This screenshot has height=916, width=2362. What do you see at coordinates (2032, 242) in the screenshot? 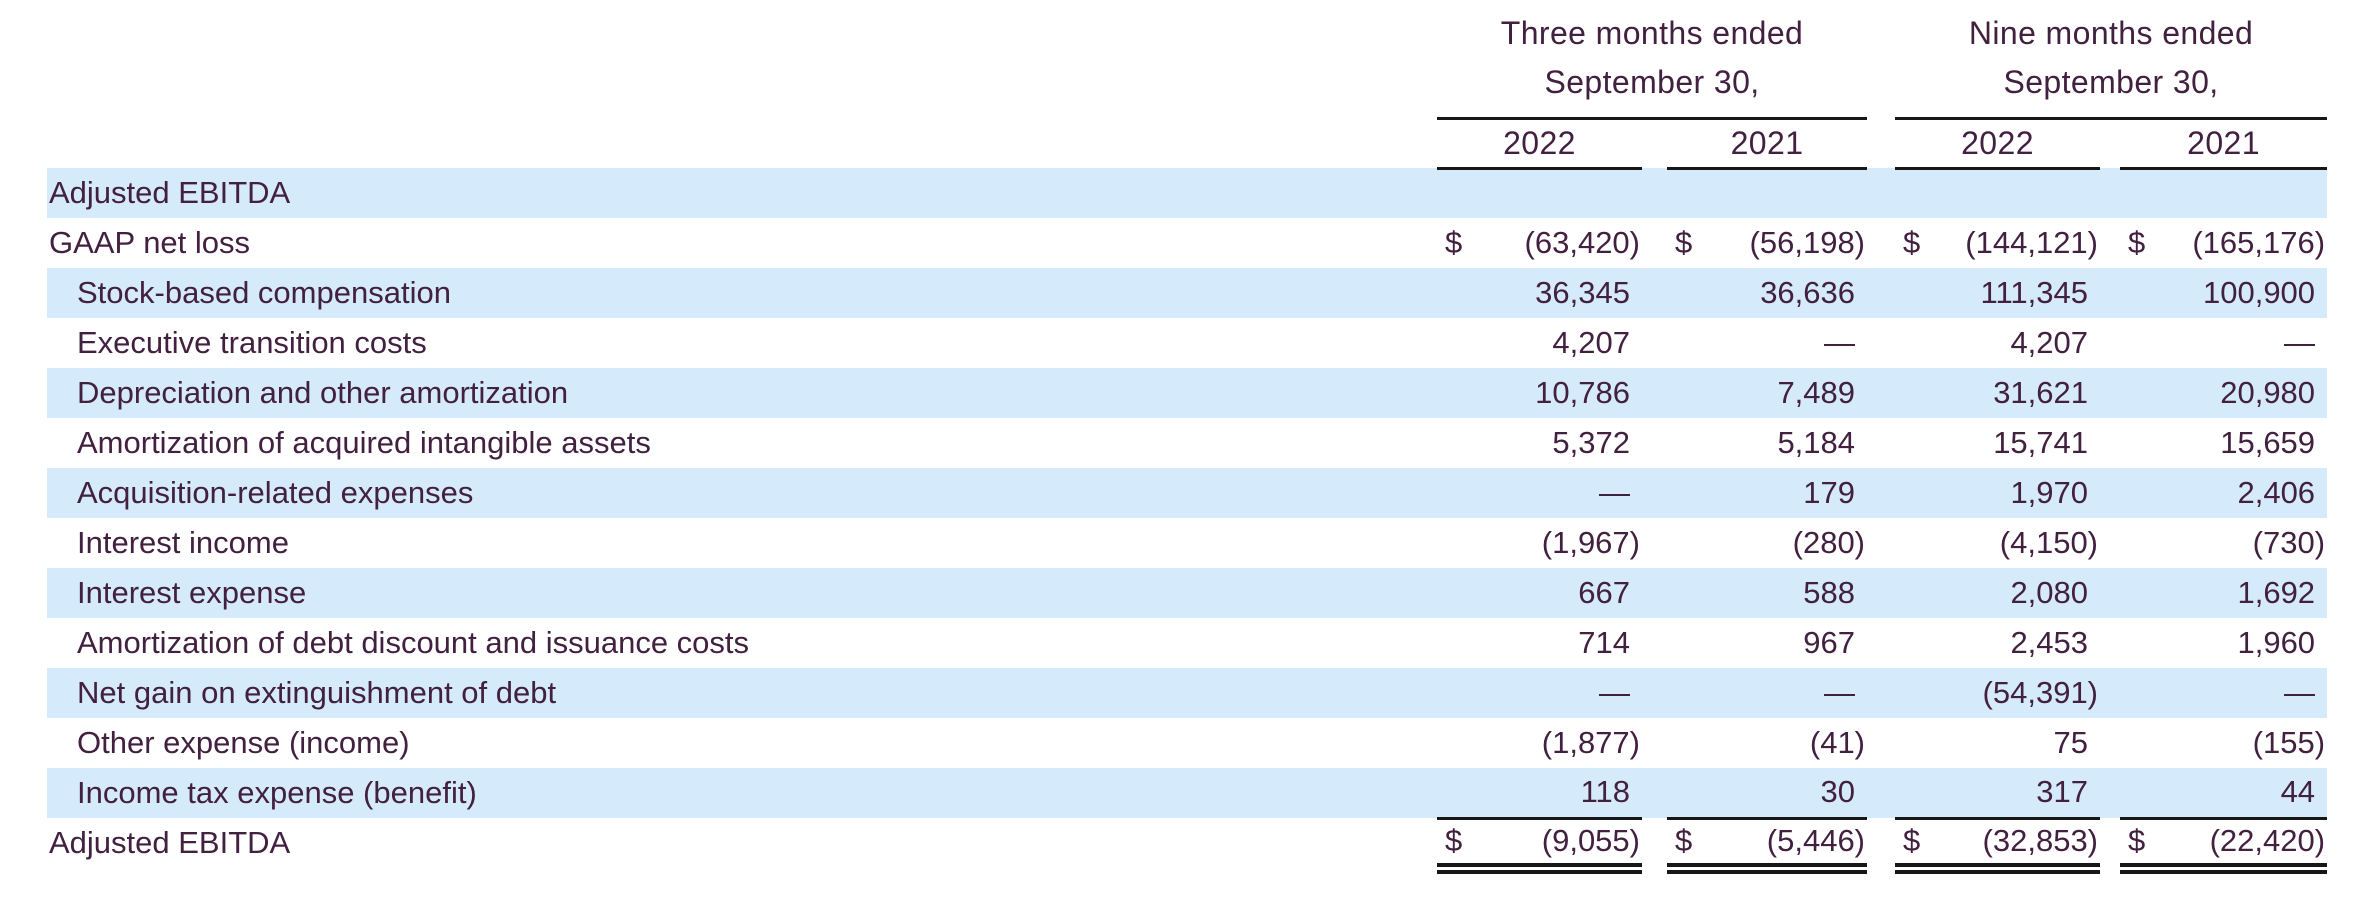
I see `cell-value: (144,121)` at bounding box center [2032, 242].